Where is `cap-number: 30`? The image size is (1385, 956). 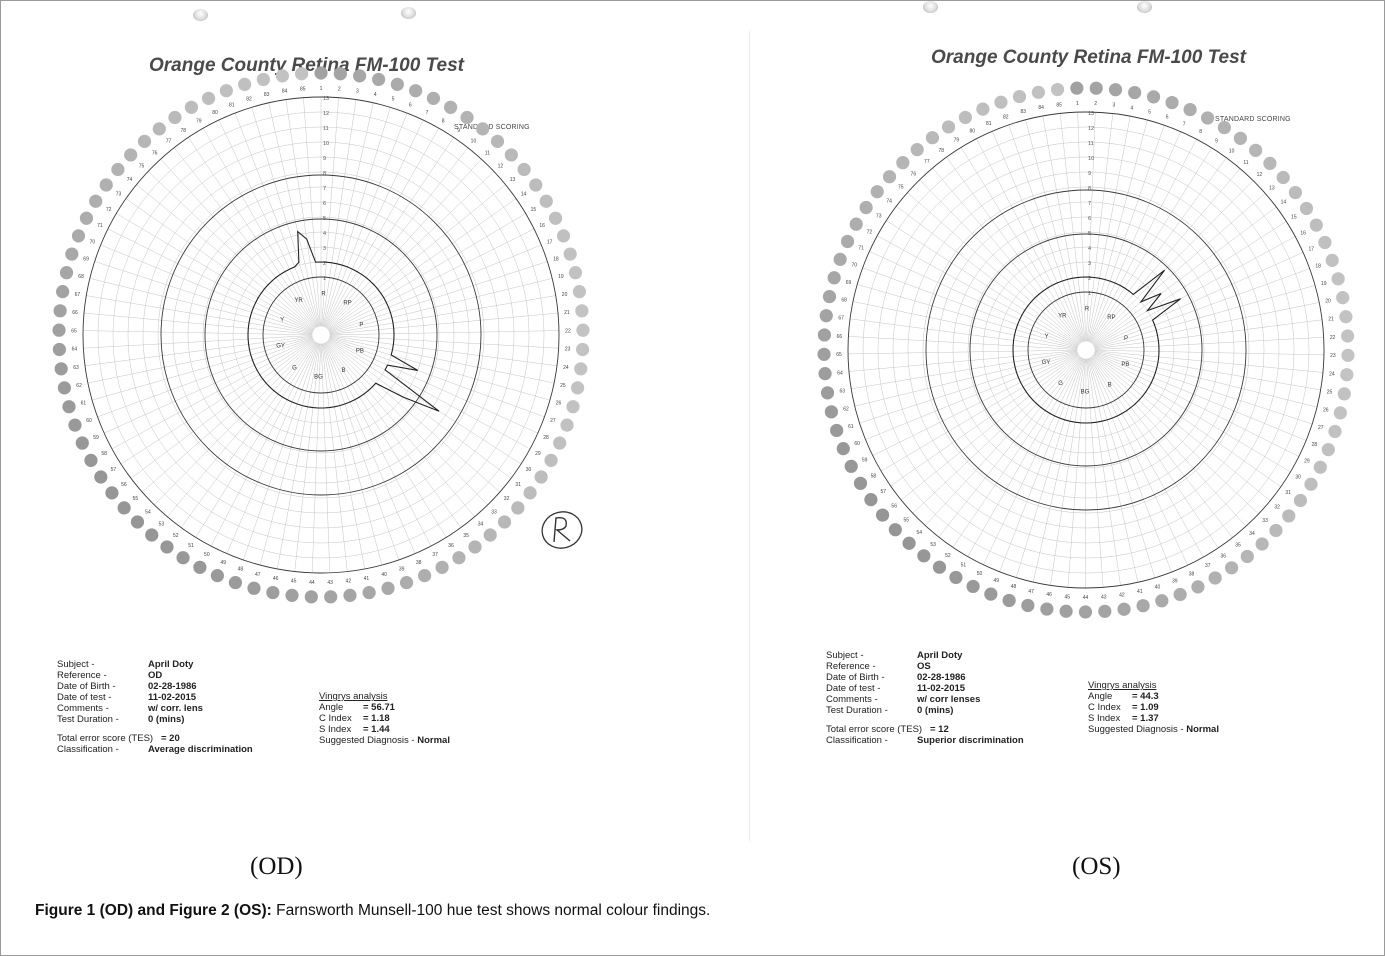
cap-number: 30 is located at coordinates (529, 470).